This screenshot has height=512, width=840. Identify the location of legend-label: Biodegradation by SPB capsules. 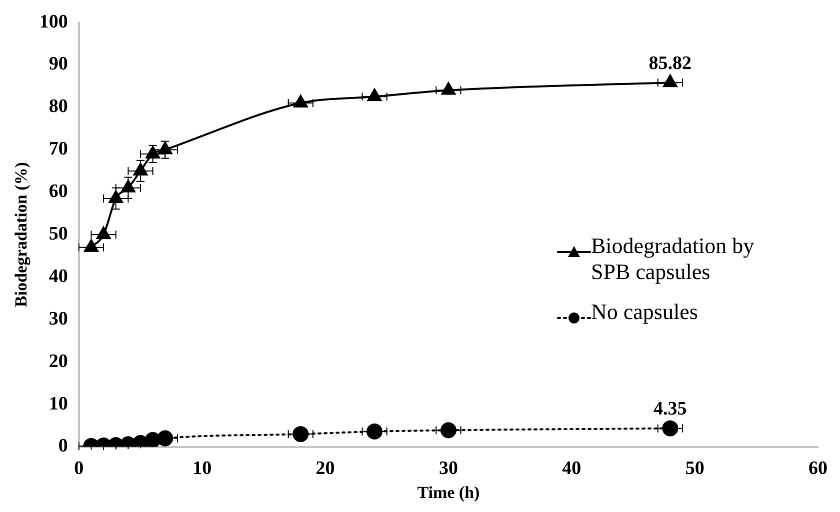
(673, 259).